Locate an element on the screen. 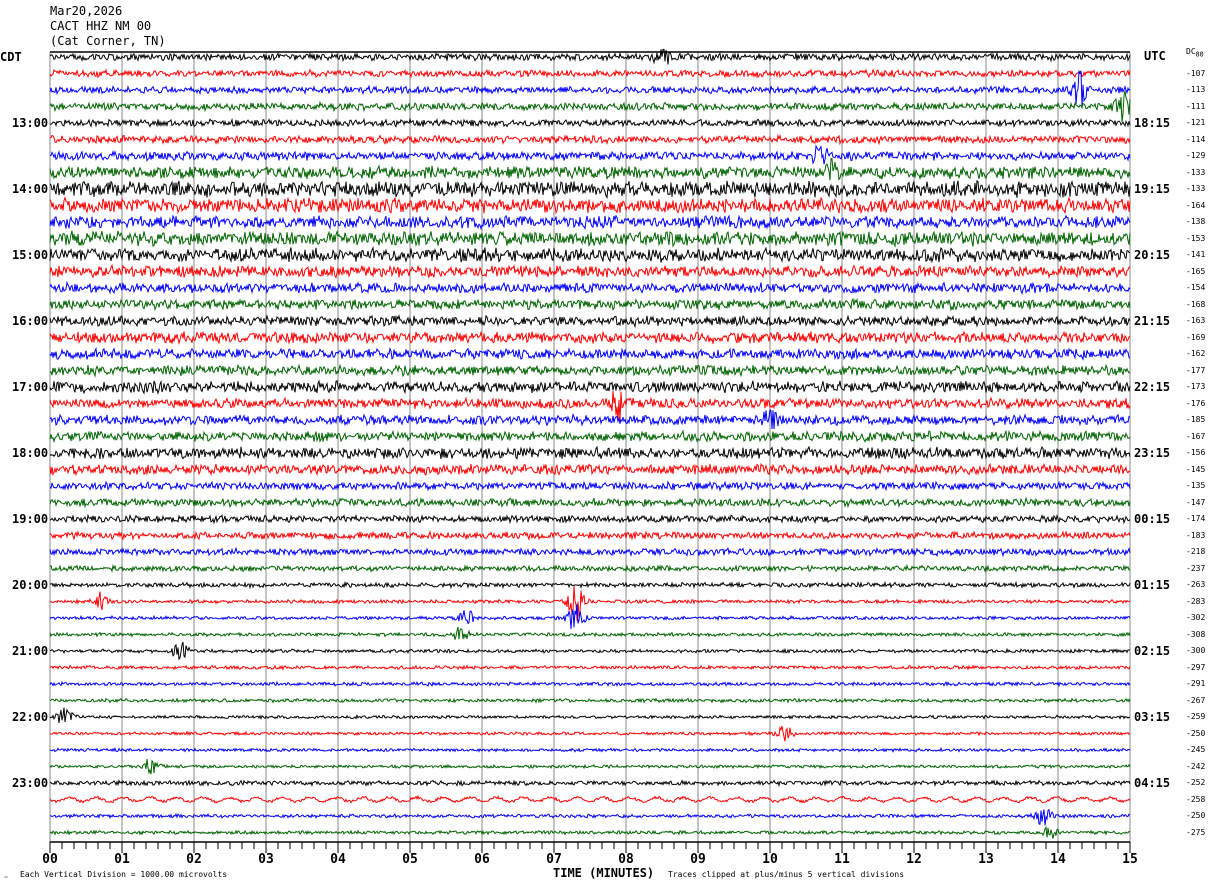  dc-offset-label: -250 is located at coordinates (1196, 815).